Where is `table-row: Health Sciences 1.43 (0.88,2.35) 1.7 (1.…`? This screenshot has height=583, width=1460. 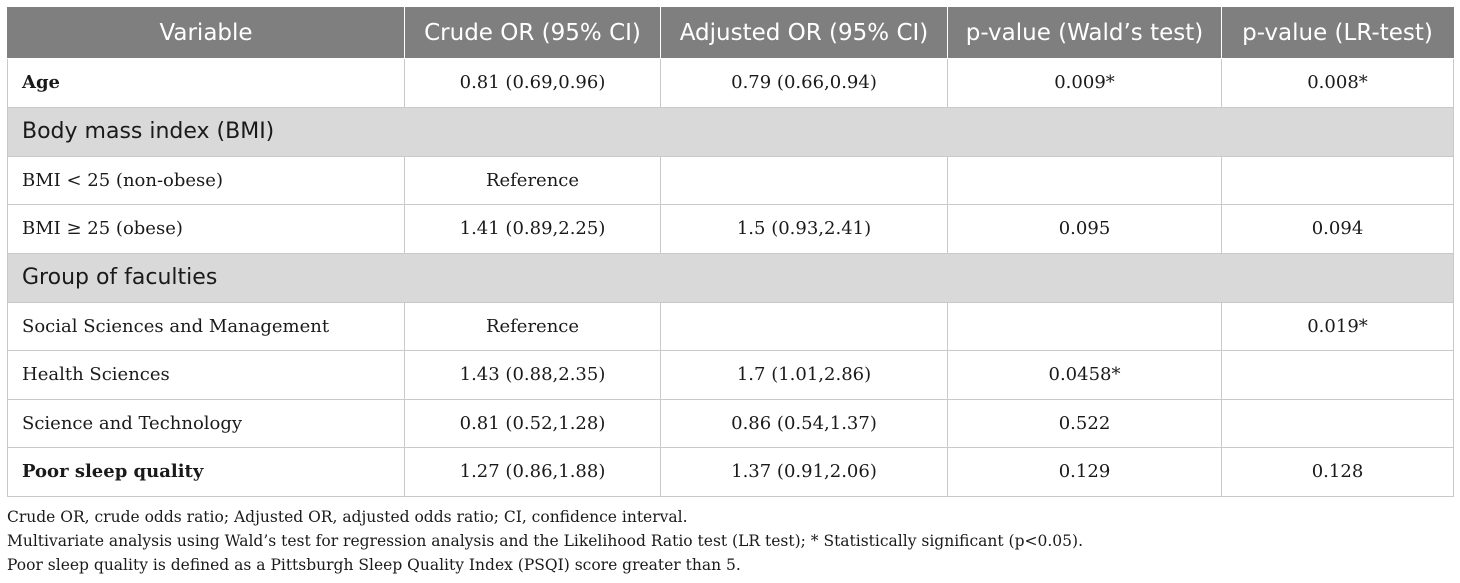
table-row: Health Sciences 1.43 (0.88,2.35) 1.7 (1.… is located at coordinates (730, 375).